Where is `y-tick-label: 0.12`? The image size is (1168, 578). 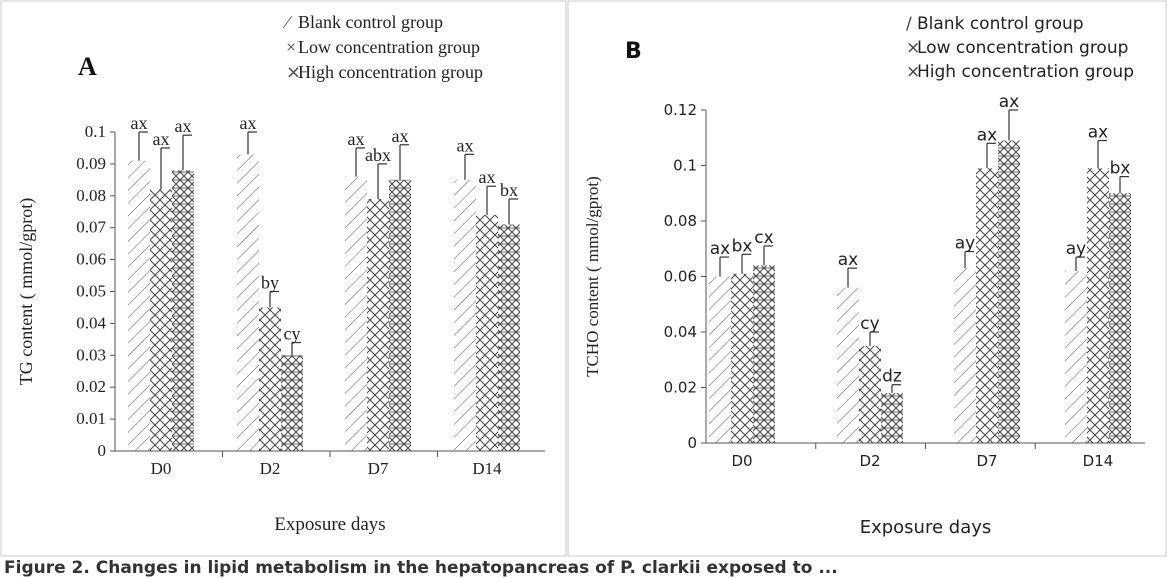 y-tick-label: 0.12 is located at coordinates (680, 110).